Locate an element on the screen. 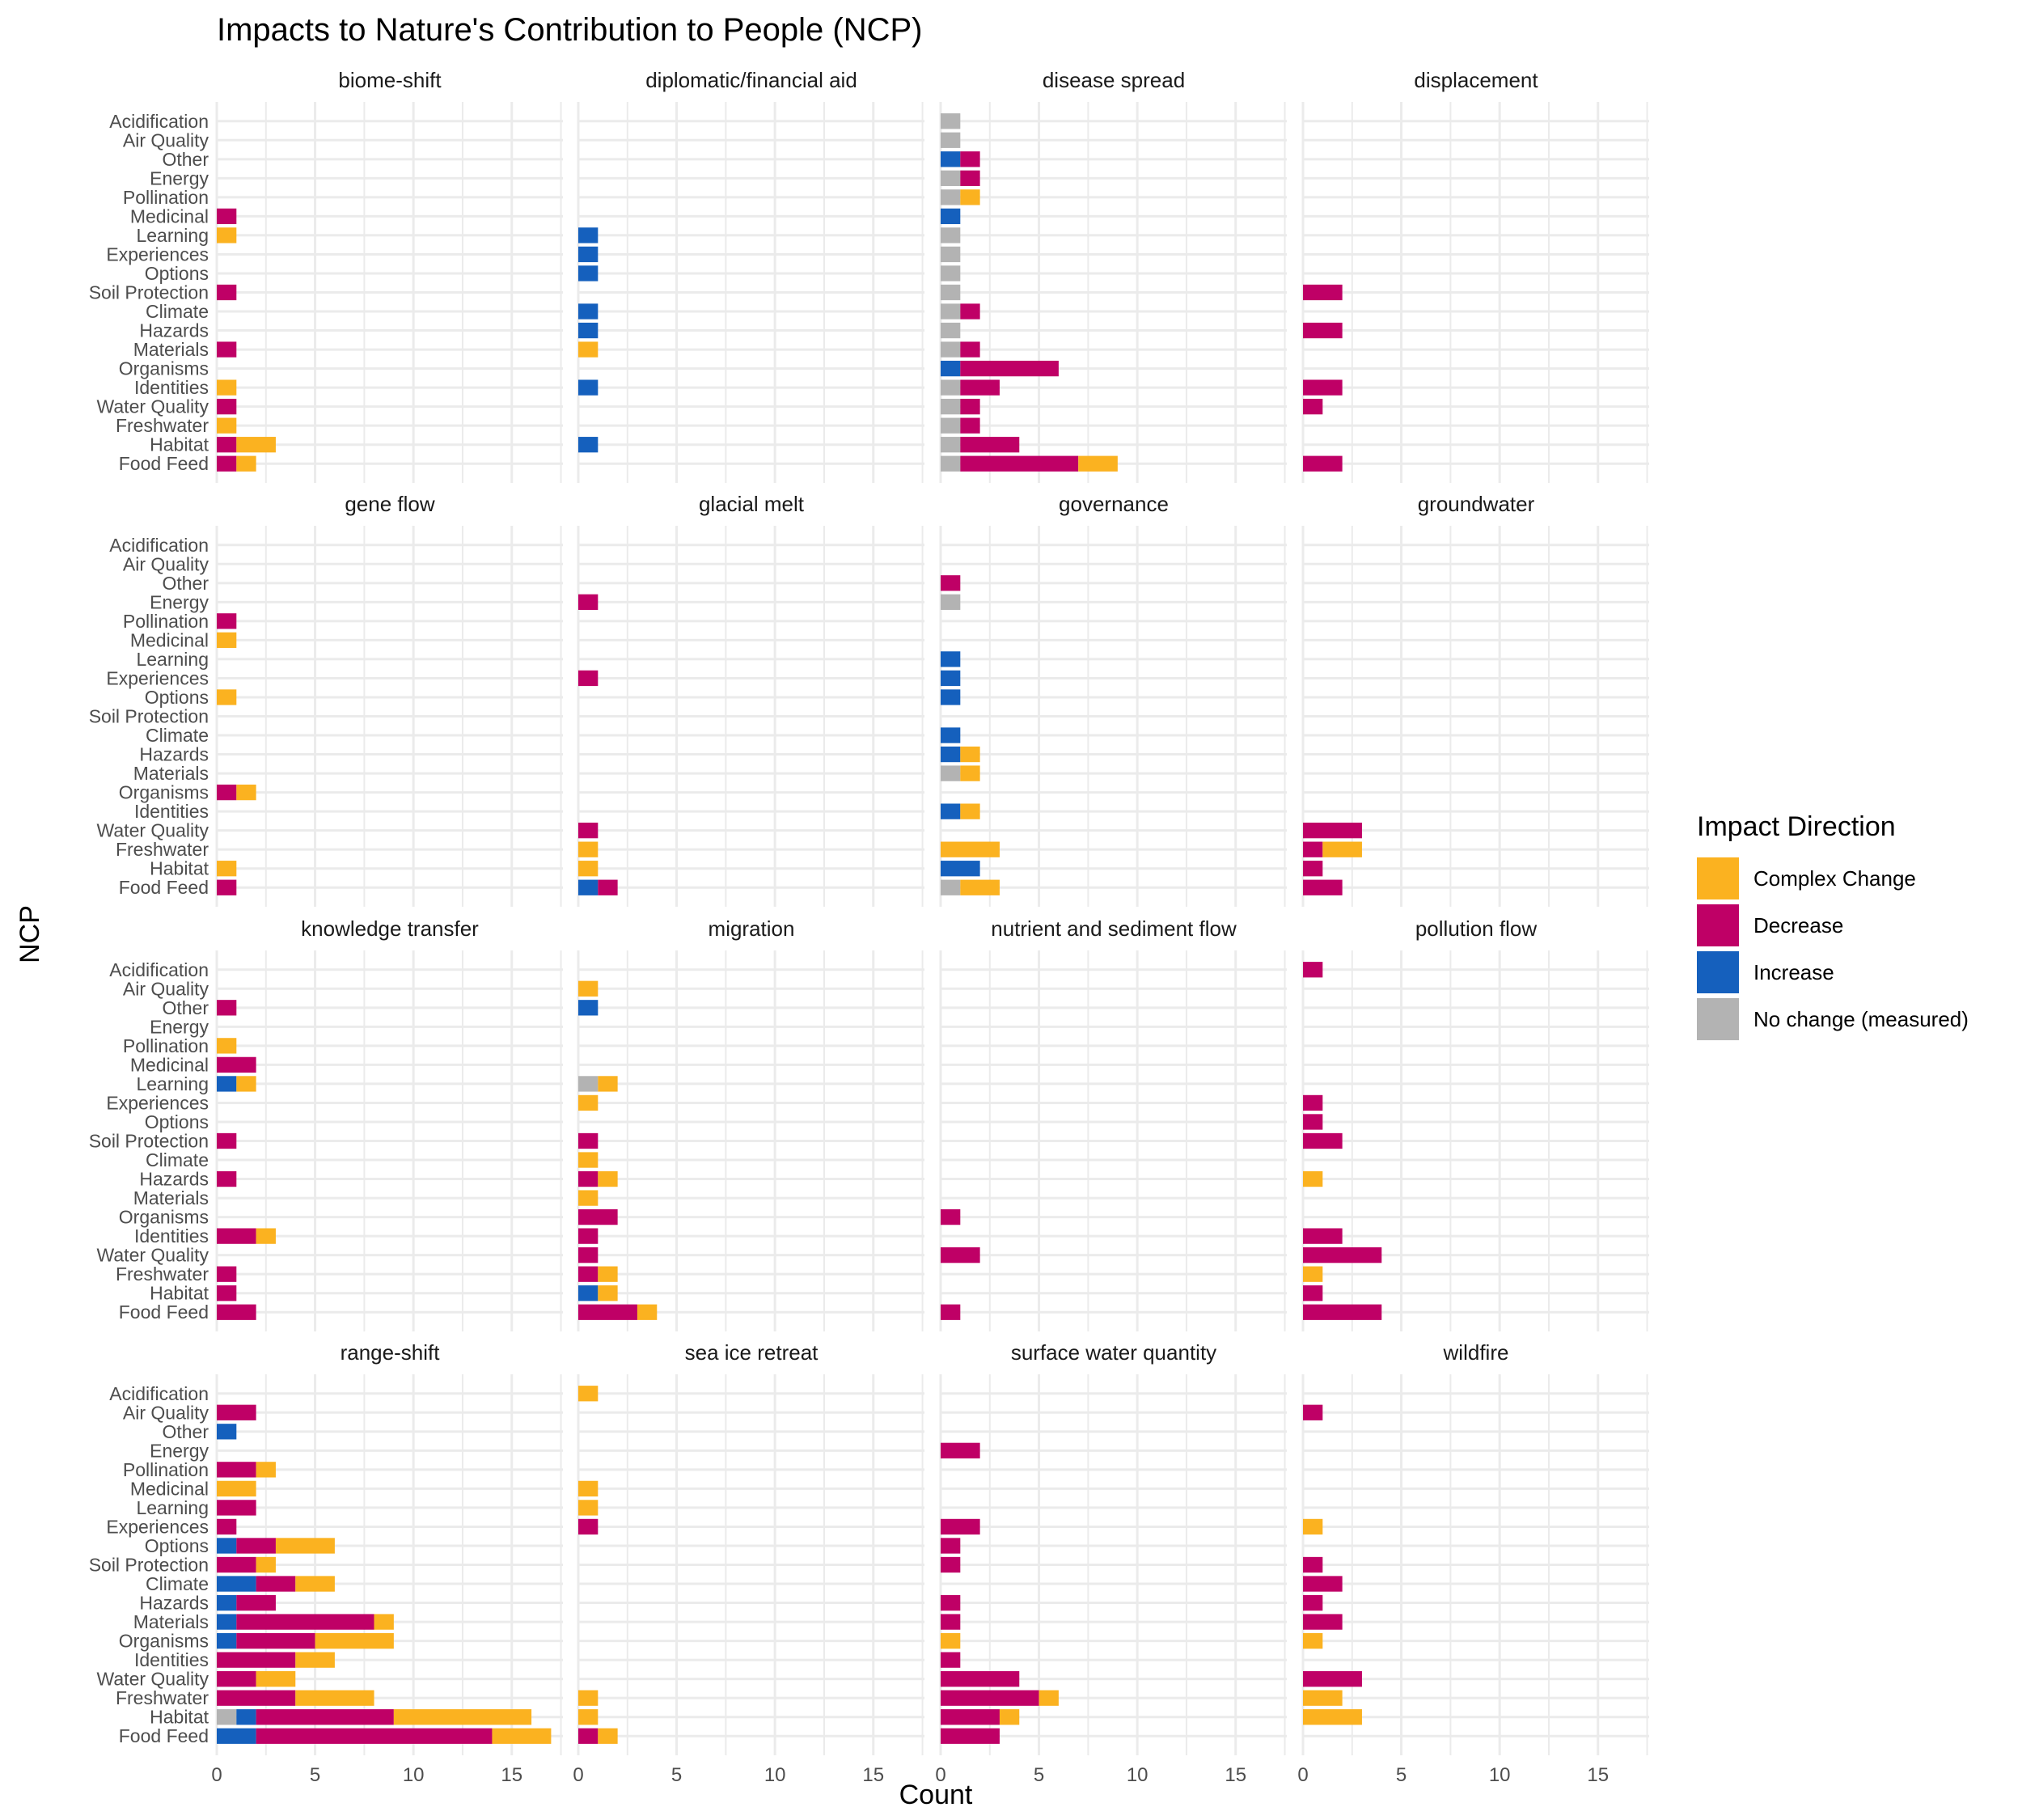 This screenshot has width=2022, height=1820. facet-panel-migration: migration is located at coordinates (750, 1124).